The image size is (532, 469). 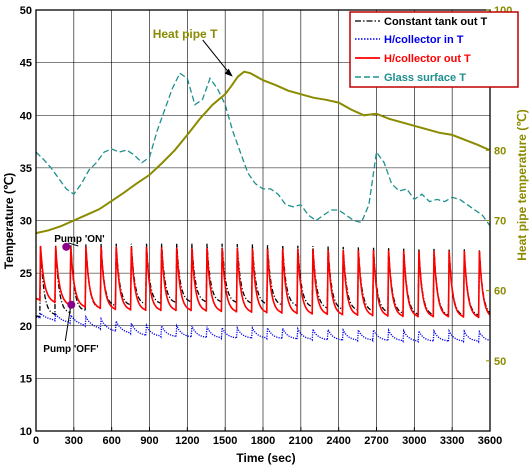 What do you see at coordinates (26, 11) in the screenshot?
I see `y-left-tick-label: 50` at bounding box center [26, 11].